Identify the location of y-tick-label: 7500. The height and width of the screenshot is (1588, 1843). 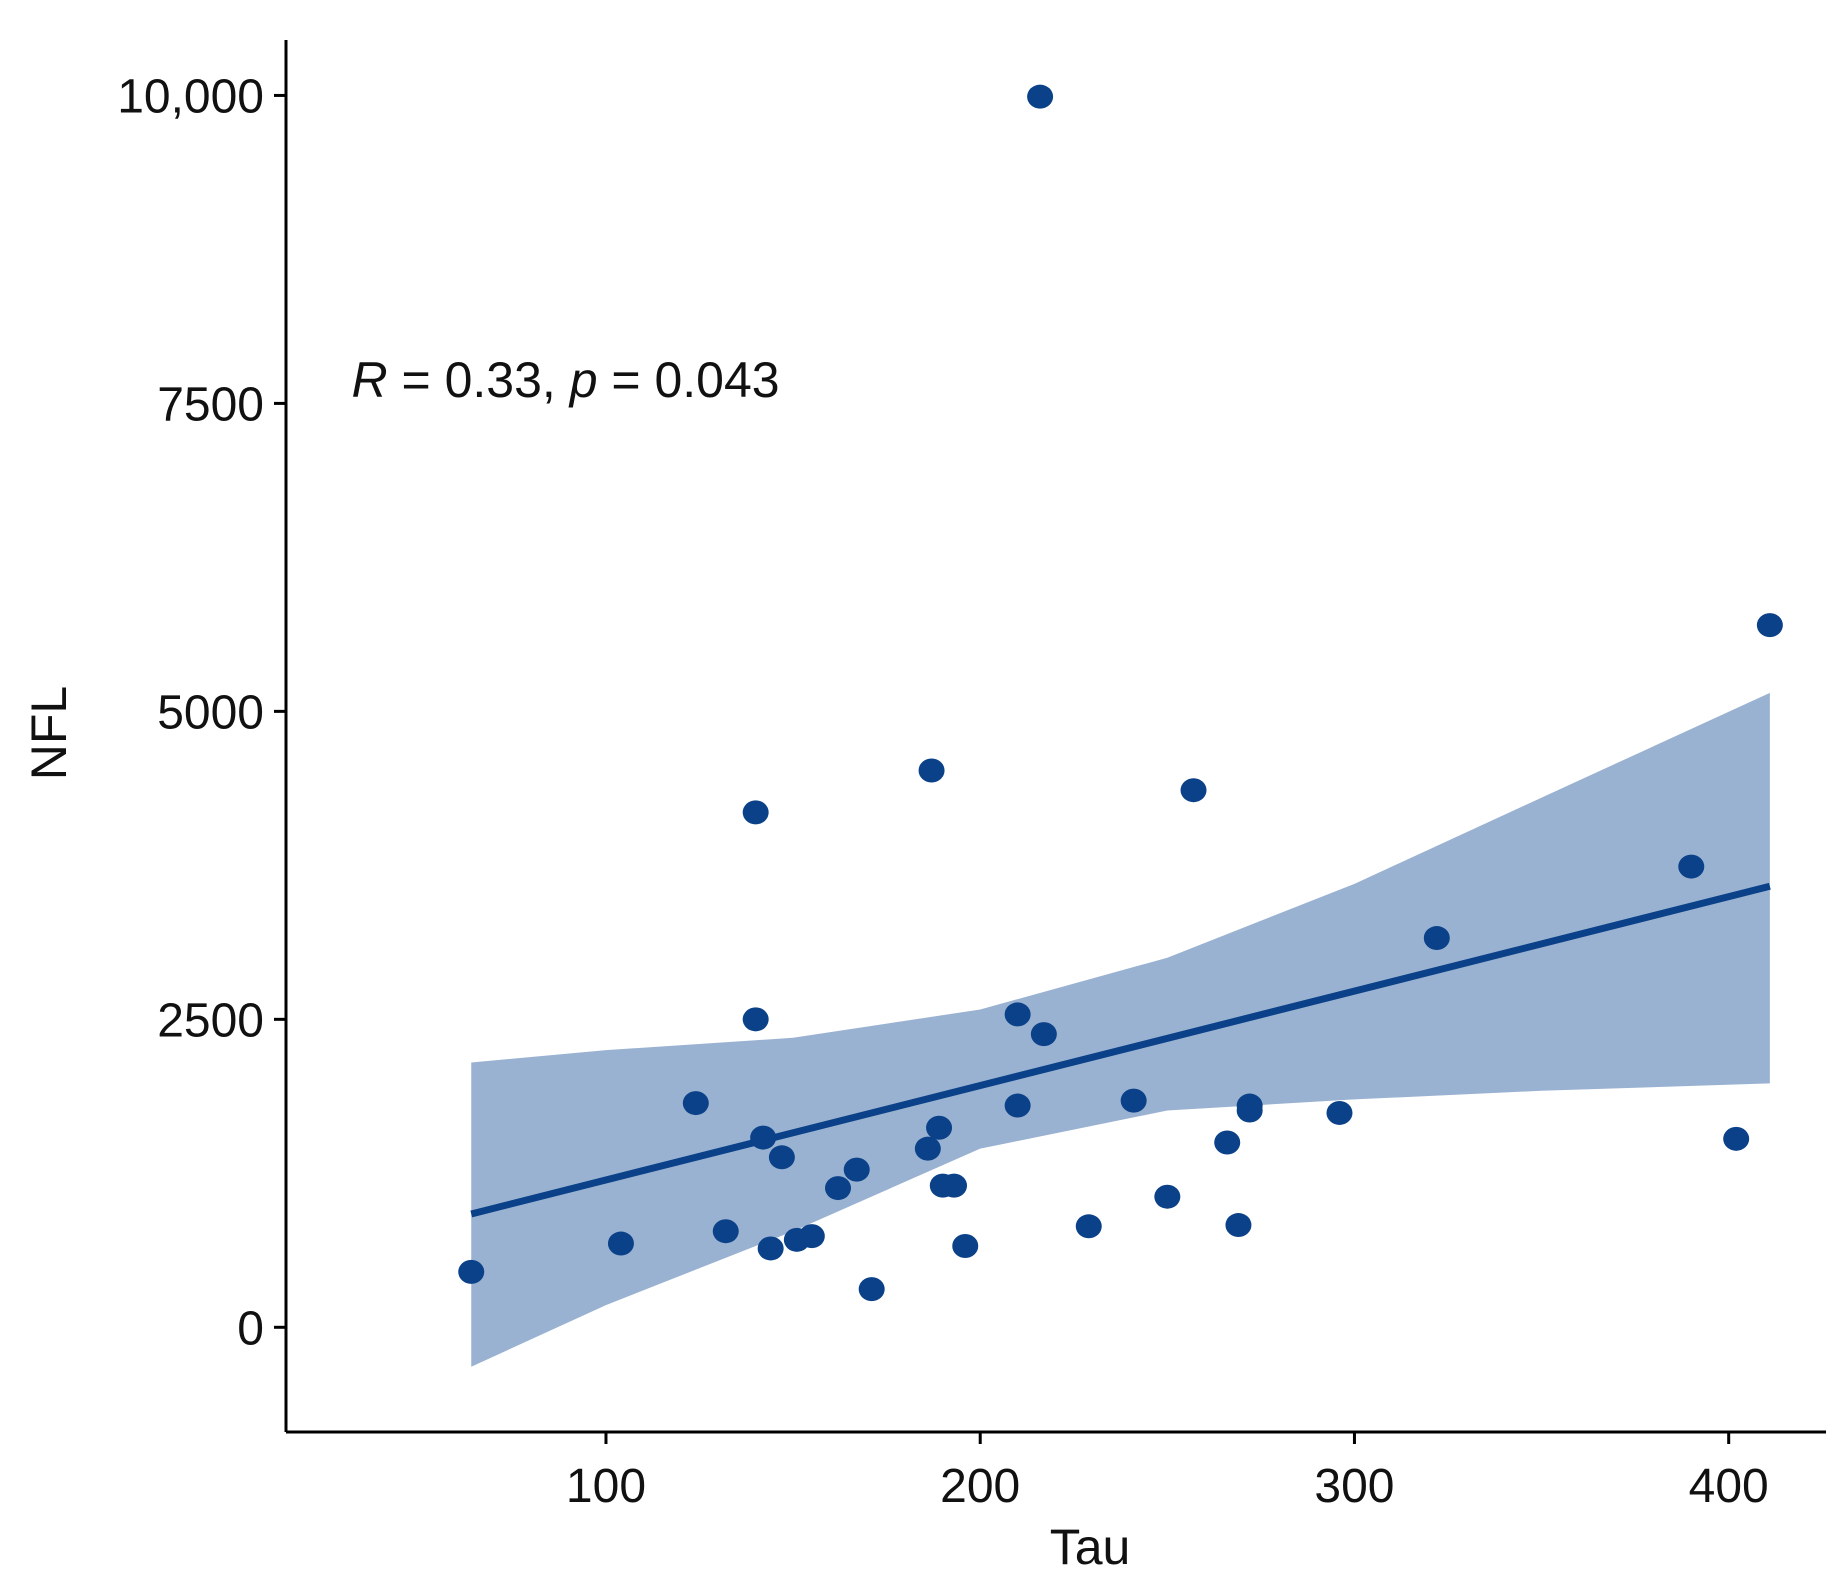
(210, 404).